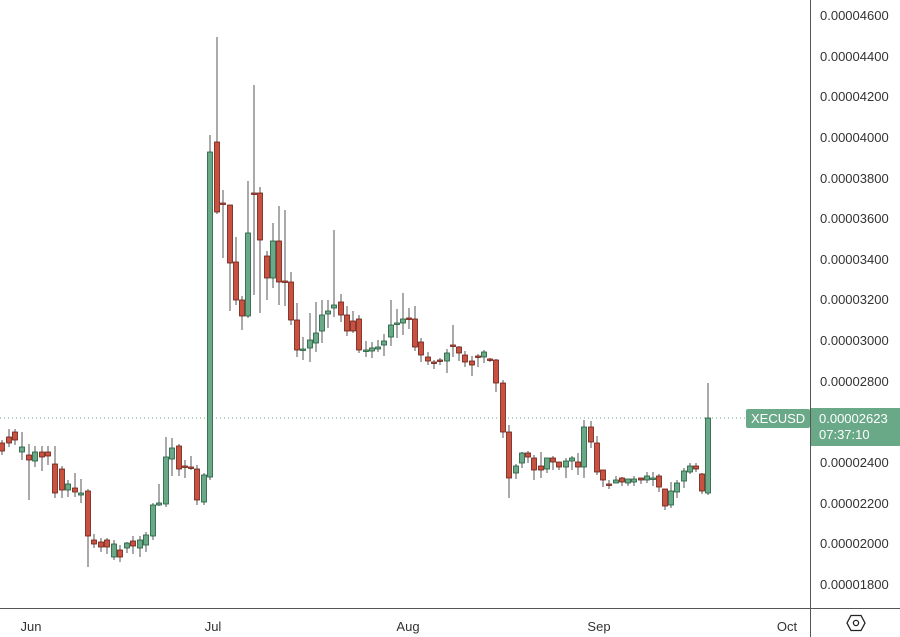 The height and width of the screenshot is (637, 900). I want to click on price-tick-label: 0.00002000, so click(854, 543).